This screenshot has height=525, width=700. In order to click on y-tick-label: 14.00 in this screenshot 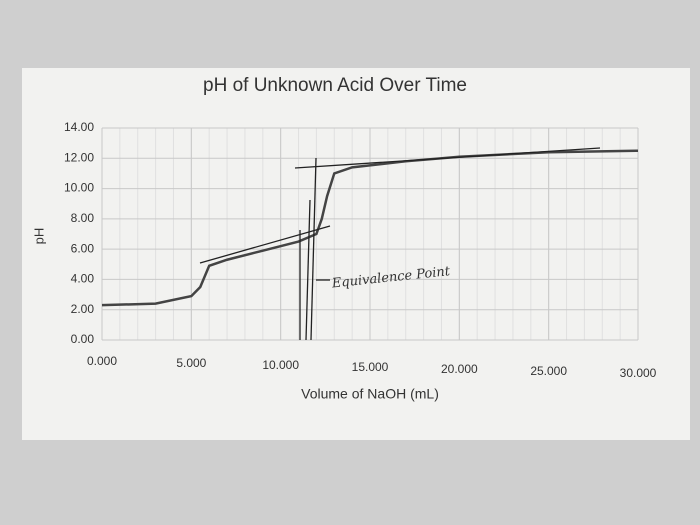, I will do `click(79, 127)`.